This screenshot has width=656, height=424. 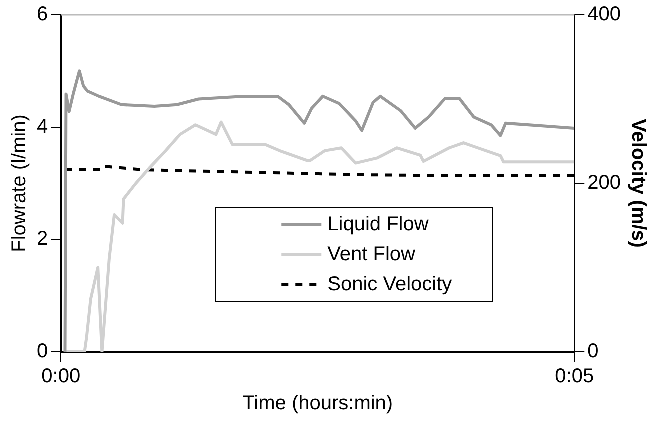 I want to click on y-tick-label: 2, so click(x=42, y=239).